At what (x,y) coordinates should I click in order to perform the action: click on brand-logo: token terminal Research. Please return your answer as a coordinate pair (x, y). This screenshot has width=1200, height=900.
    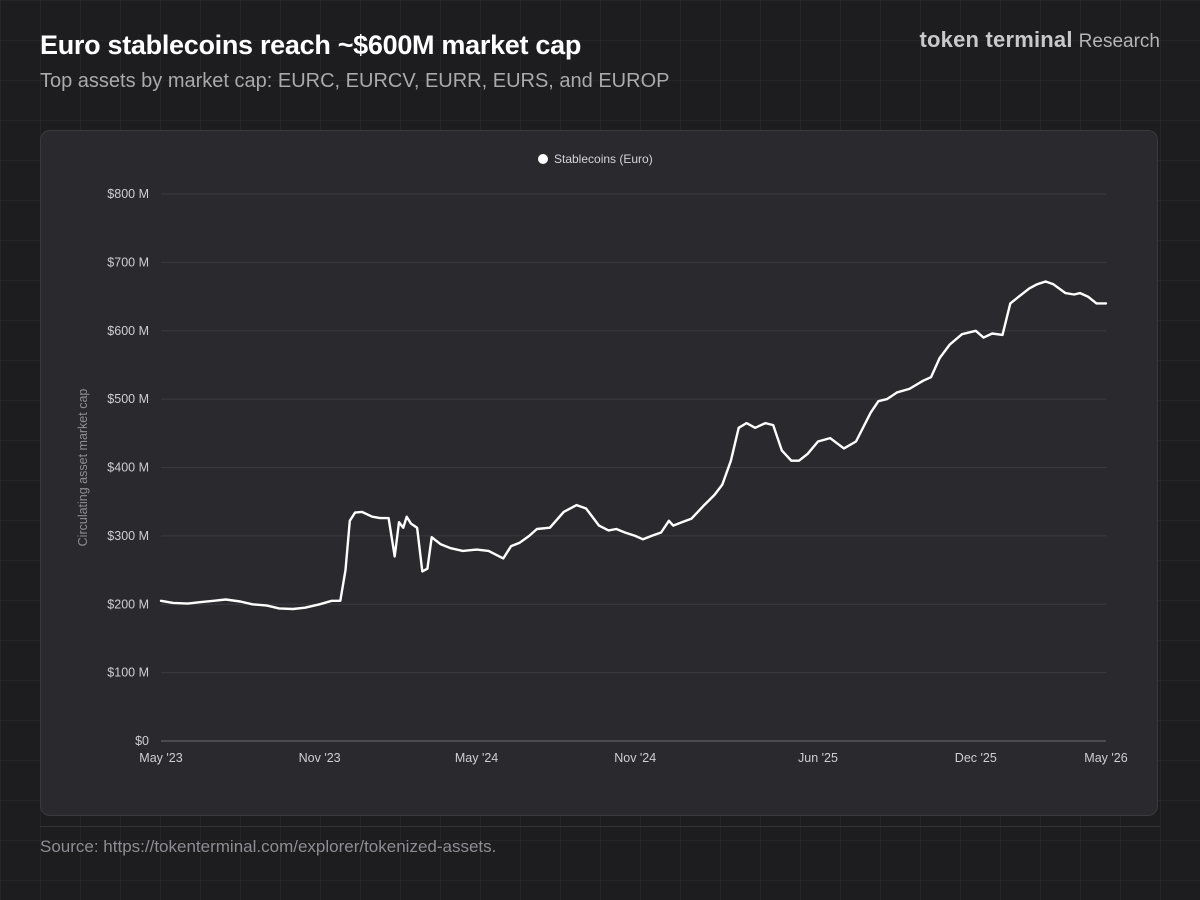
    Looking at the image, I should click on (1040, 40).